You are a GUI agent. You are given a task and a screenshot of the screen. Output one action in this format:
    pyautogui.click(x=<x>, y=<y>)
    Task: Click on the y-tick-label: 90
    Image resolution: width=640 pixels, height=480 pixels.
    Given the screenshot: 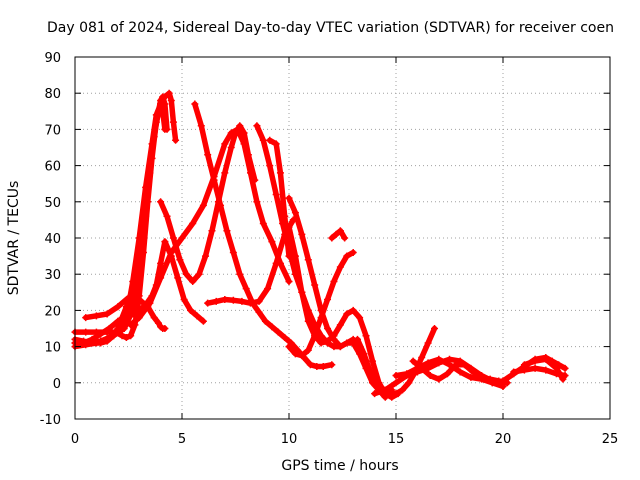 What is the action you would take?
    pyautogui.click(x=52, y=58)
    